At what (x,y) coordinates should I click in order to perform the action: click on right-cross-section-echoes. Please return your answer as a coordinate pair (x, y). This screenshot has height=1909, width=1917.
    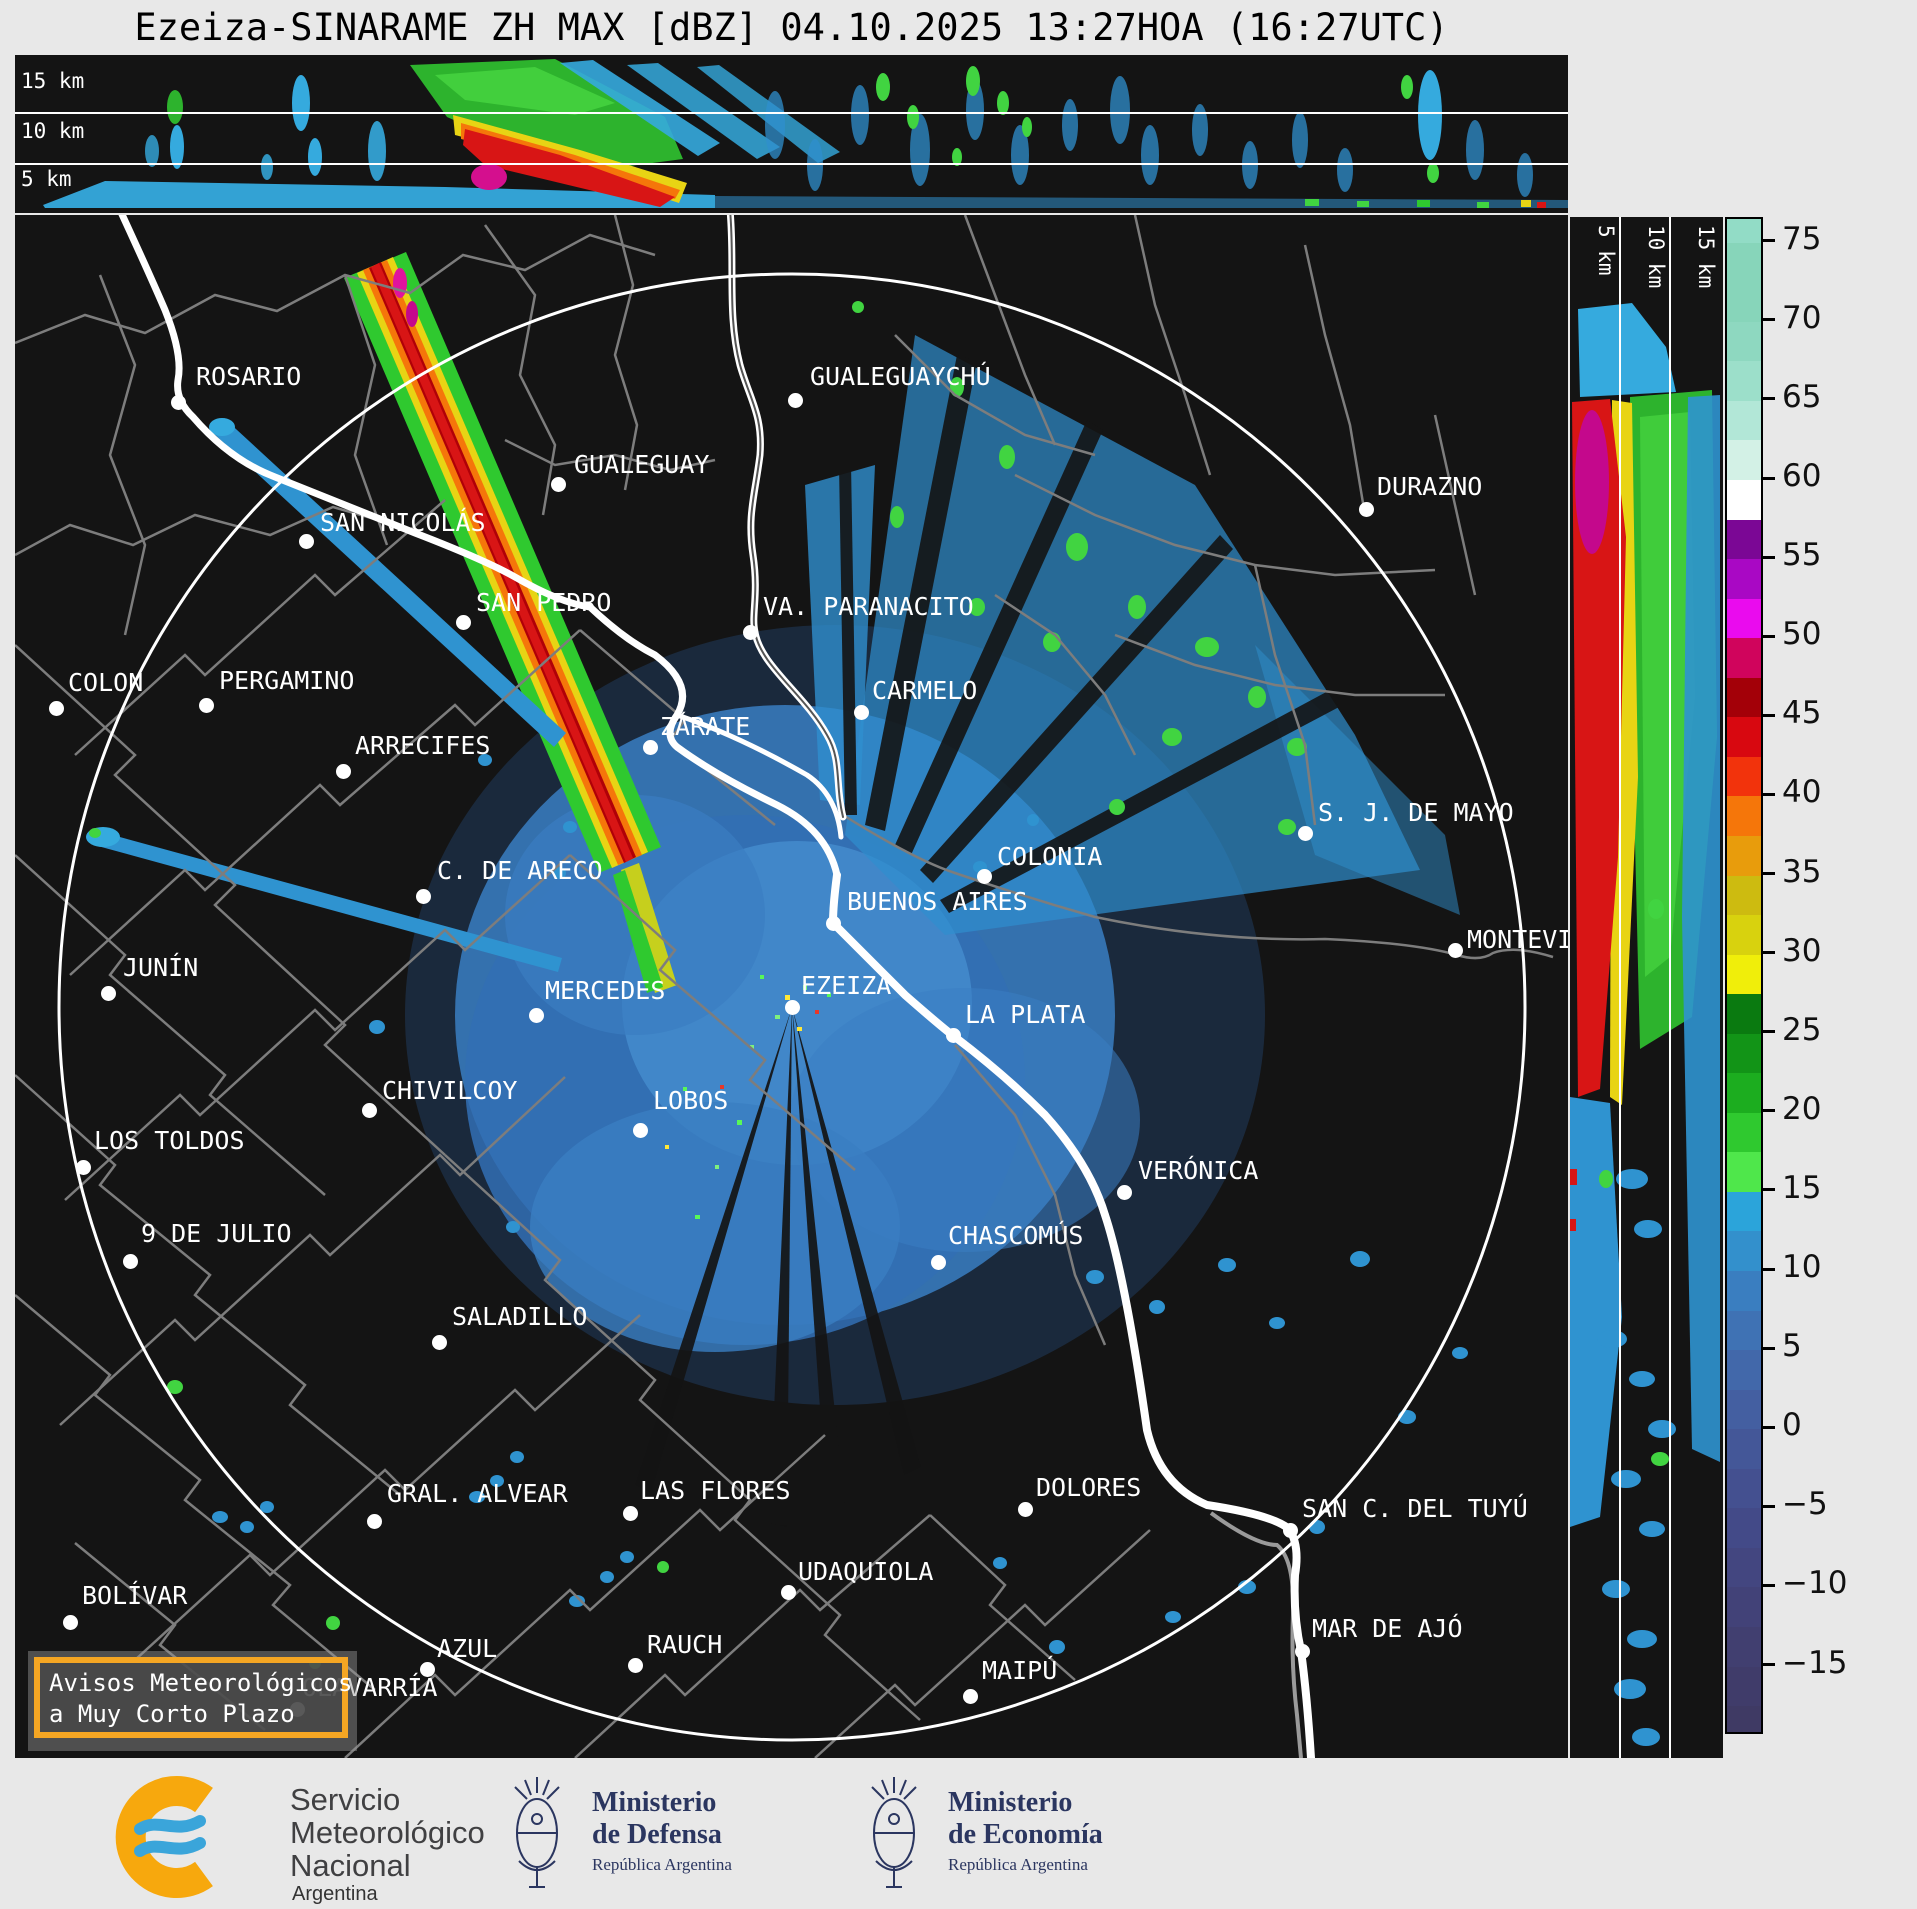
    Looking at the image, I should click on (1645, 987).